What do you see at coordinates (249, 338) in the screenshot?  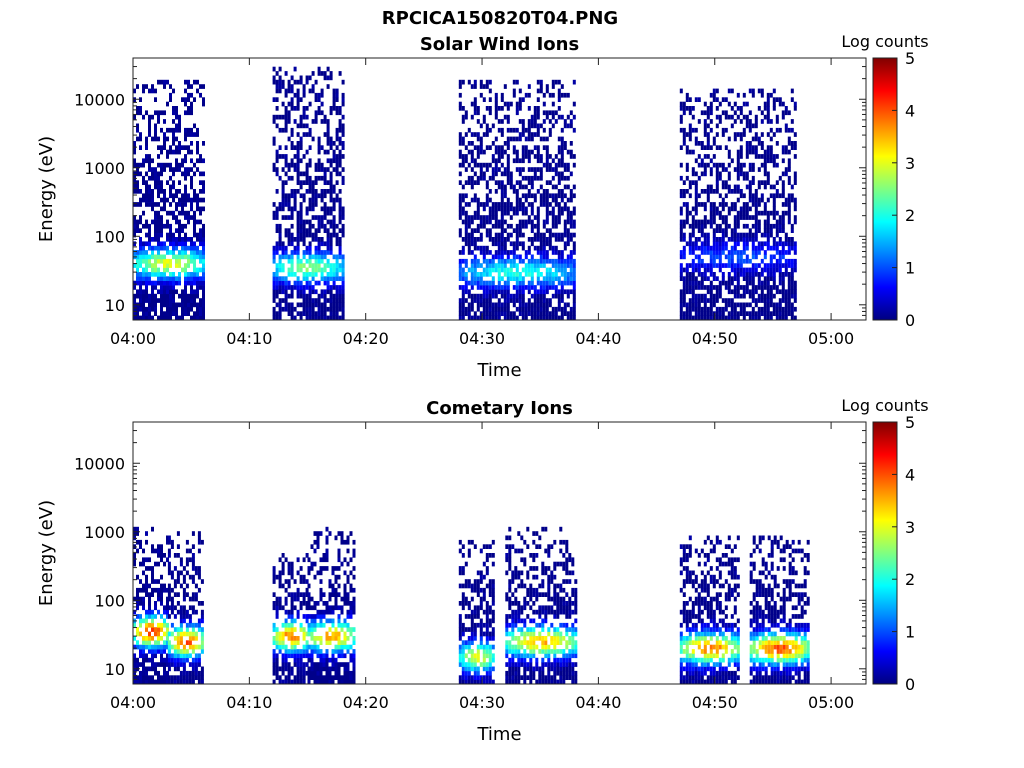 I see `x-tick-label: 04:10` at bounding box center [249, 338].